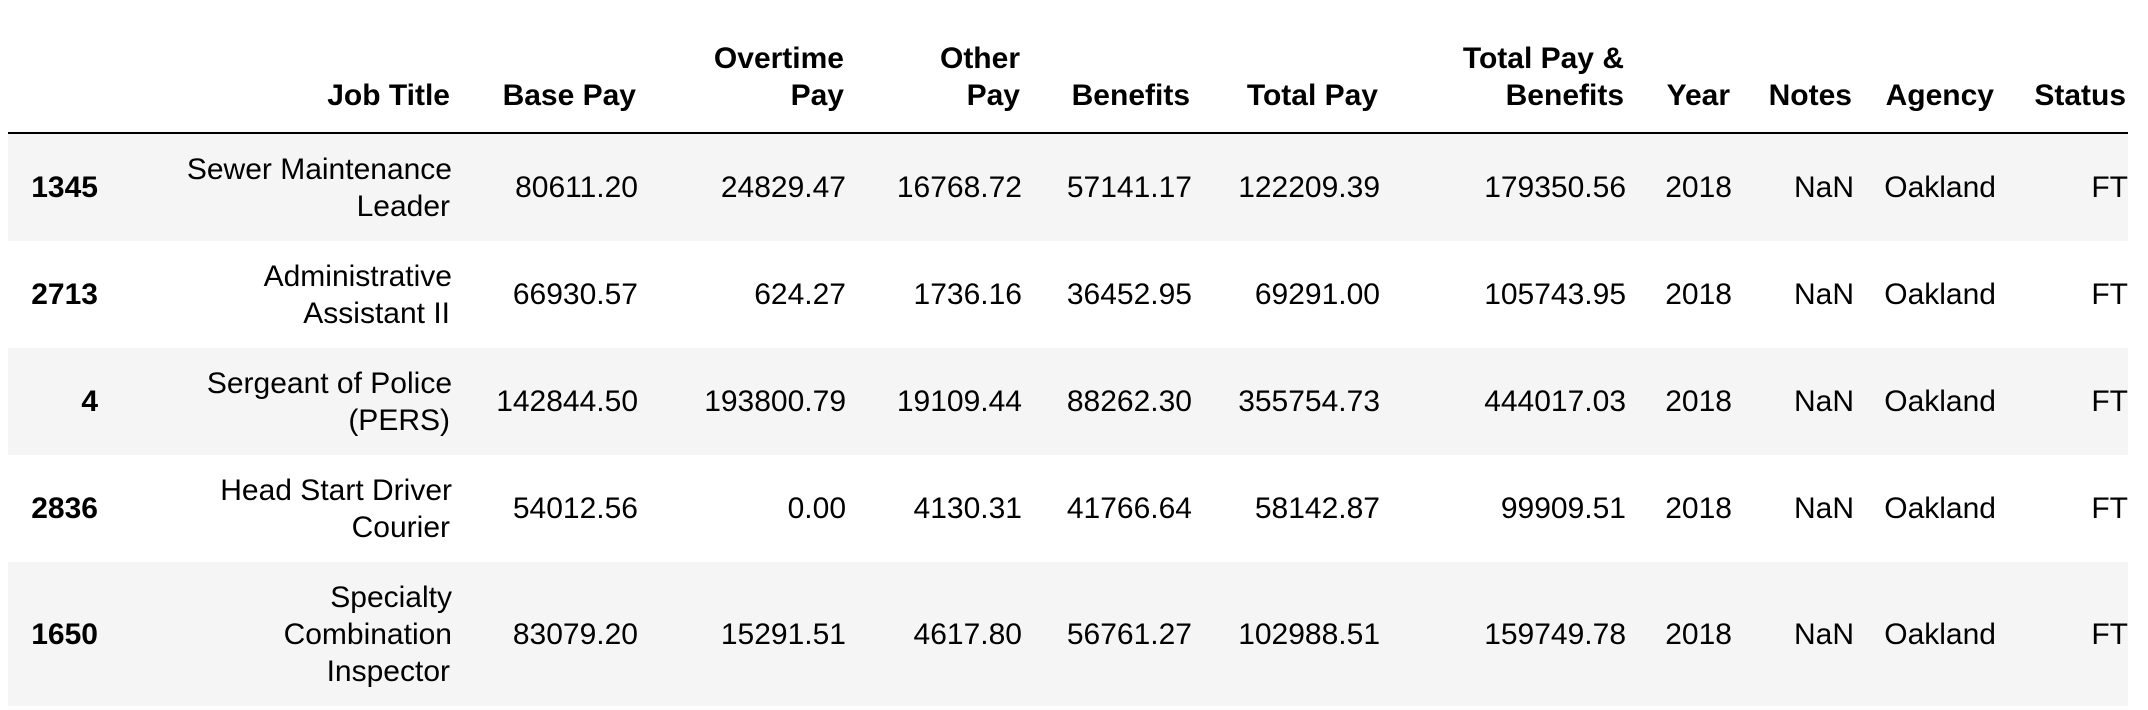 The width and height of the screenshot is (2148, 710). Describe the element at coordinates (783, 634) in the screenshot. I see `overtime-pay-cell: 15291.51` at that location.